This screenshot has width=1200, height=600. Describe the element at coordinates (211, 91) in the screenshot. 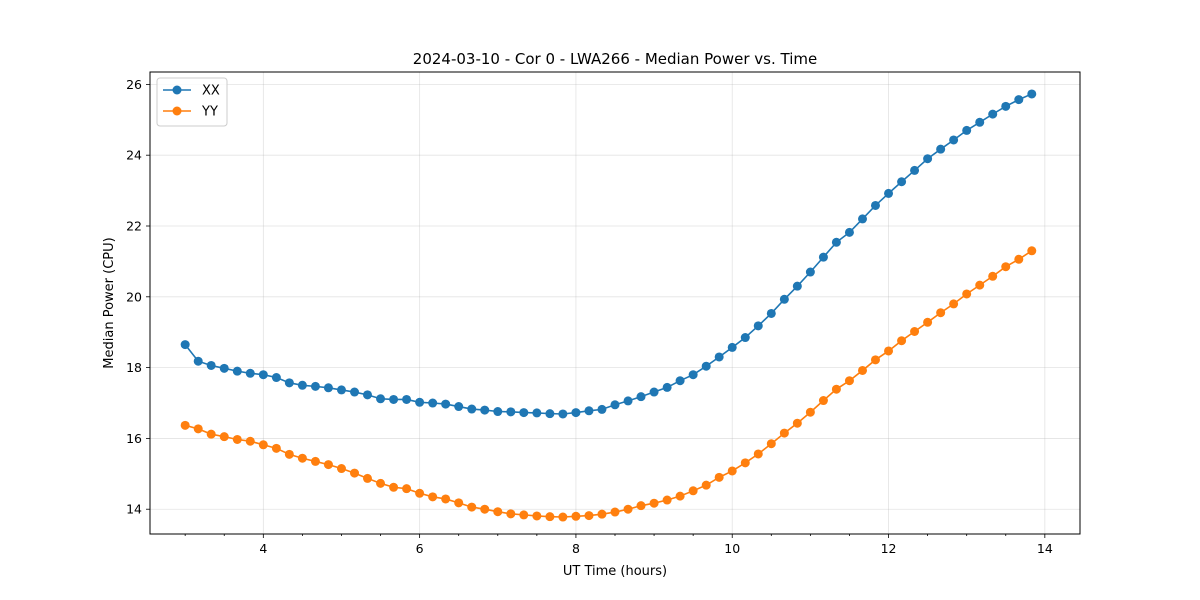

I see `legend-label-xx: XX` at that location.